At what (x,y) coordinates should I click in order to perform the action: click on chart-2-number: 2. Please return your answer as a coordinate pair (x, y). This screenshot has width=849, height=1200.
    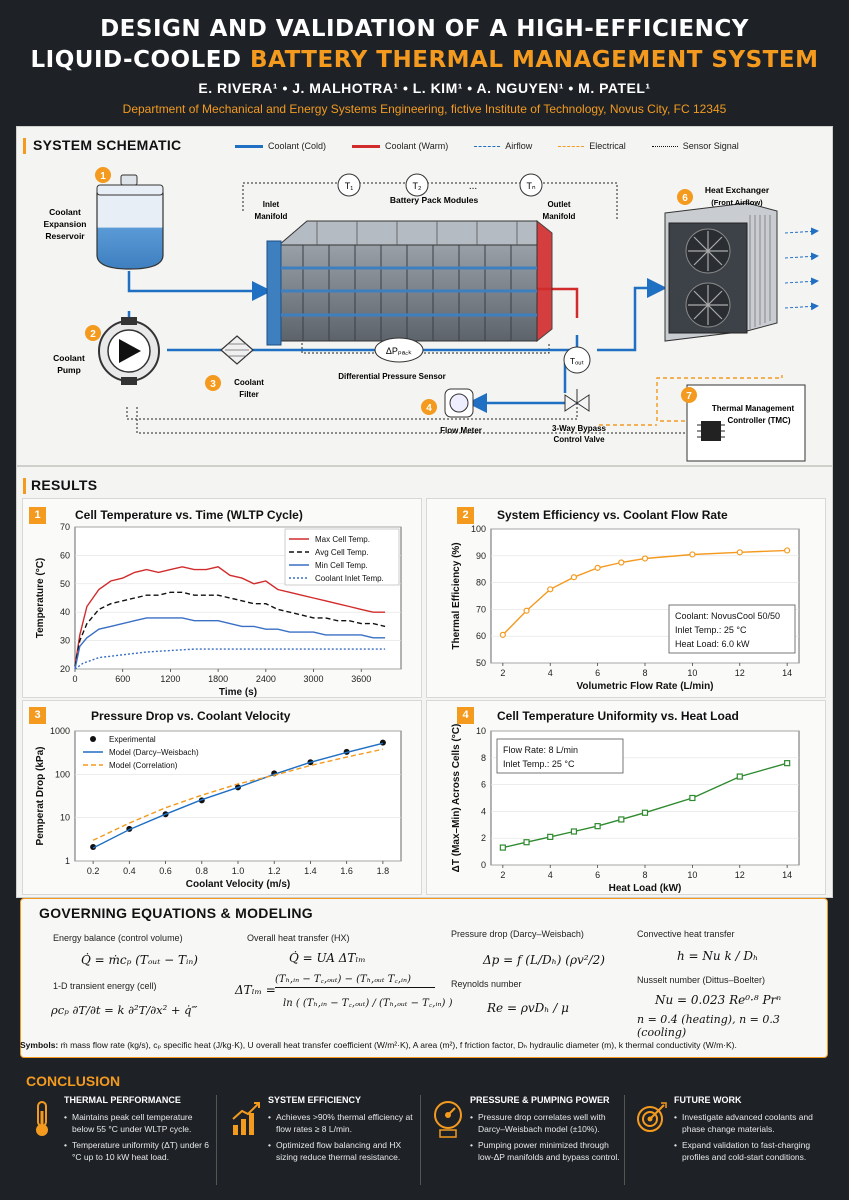
    Looking at the image, I should click on (465, 515).